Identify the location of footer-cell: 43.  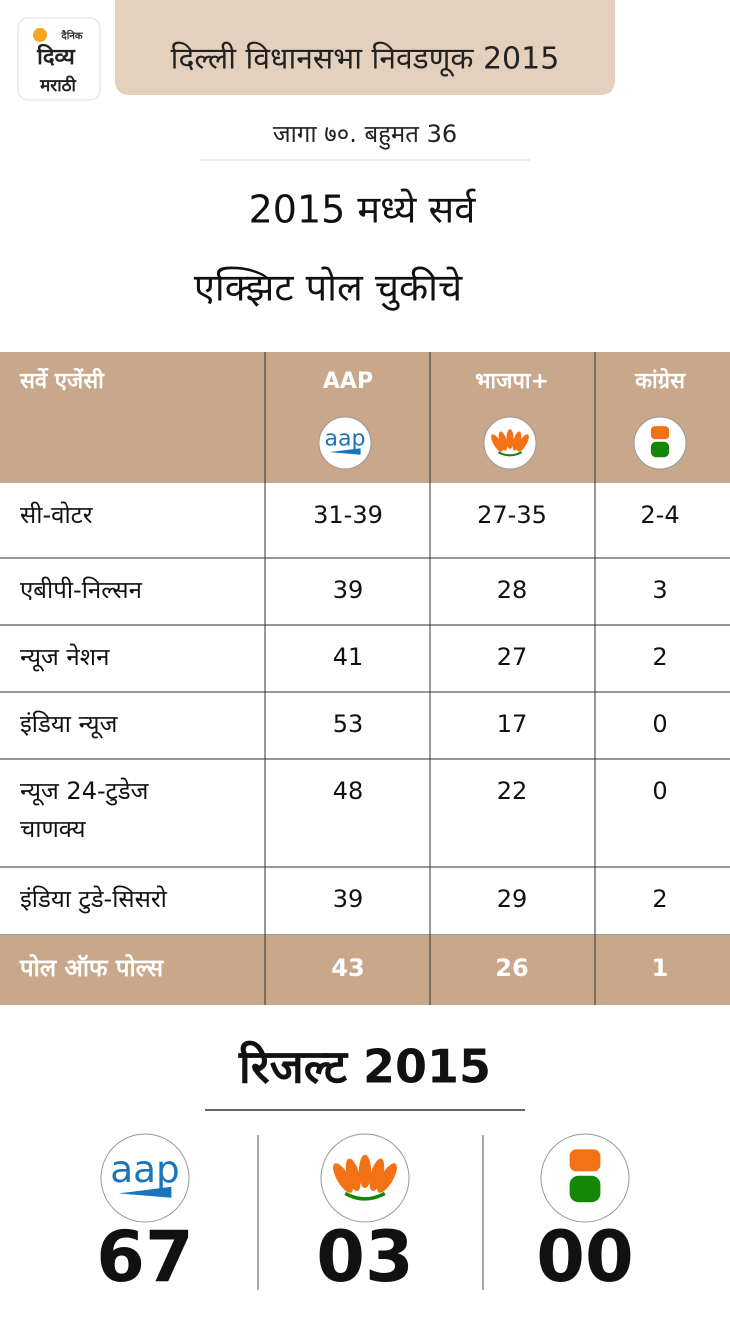
(347, 968).